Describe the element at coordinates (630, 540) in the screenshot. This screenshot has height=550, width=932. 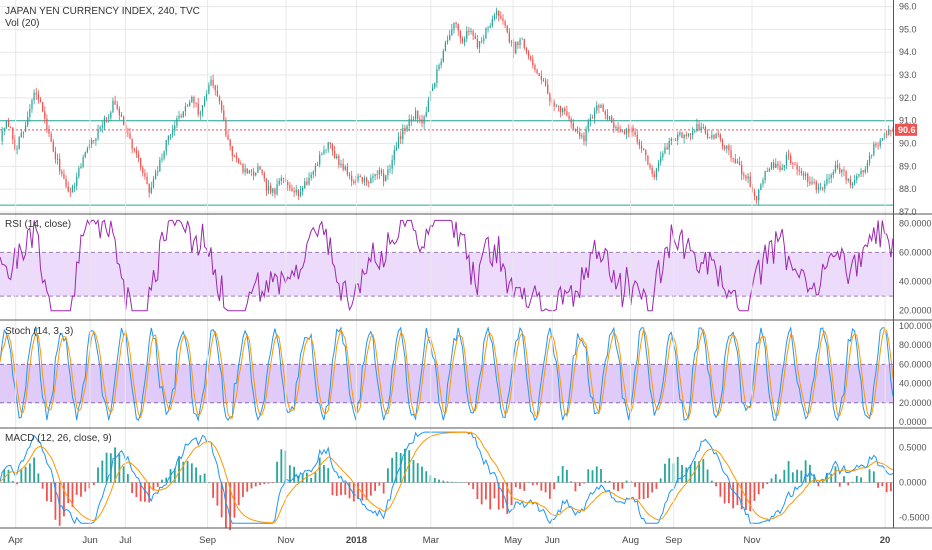
I see `x-axis-label: Aug` at that location.